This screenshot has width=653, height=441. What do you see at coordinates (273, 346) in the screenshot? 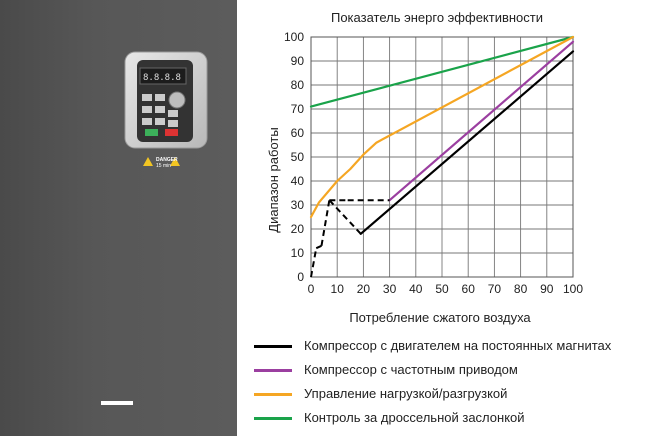
I see `legend-swatch-pm` at bounding box center [273, 346].